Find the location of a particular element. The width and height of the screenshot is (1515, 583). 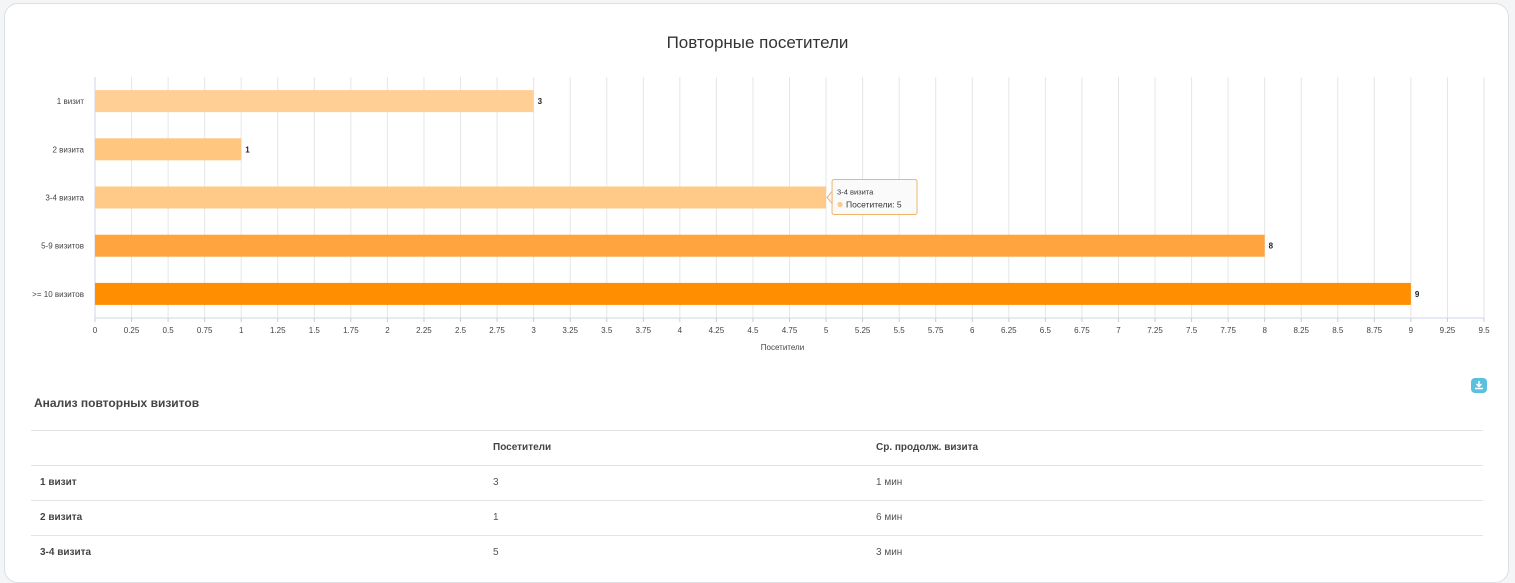

row-duration: 3 мин is located at coordinates (889, 552).